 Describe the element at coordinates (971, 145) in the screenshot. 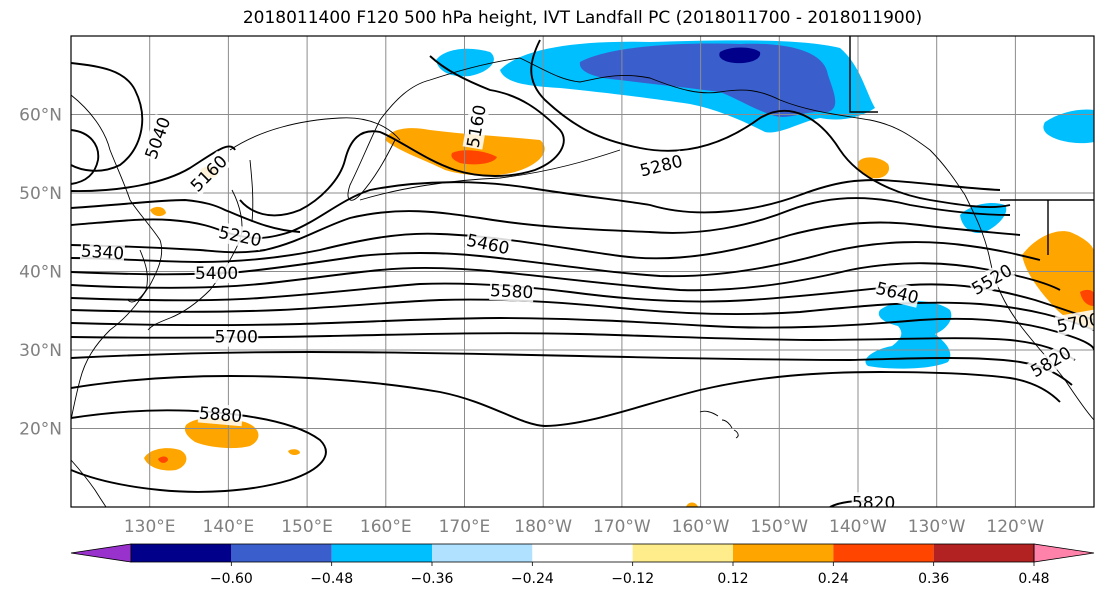

I see `borders` at that location.